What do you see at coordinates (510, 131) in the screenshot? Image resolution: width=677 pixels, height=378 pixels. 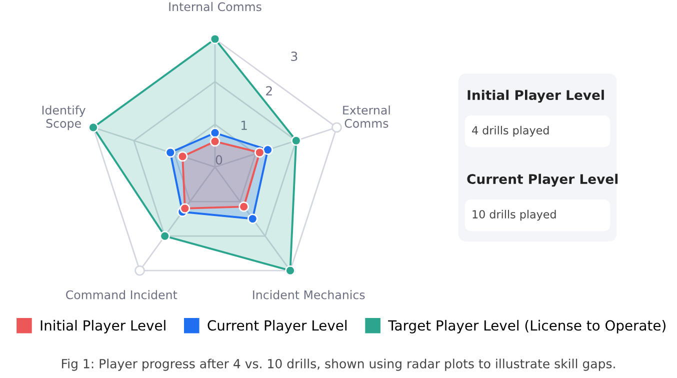 I see `text: 4 drills played` at bounding box center [510, 131].